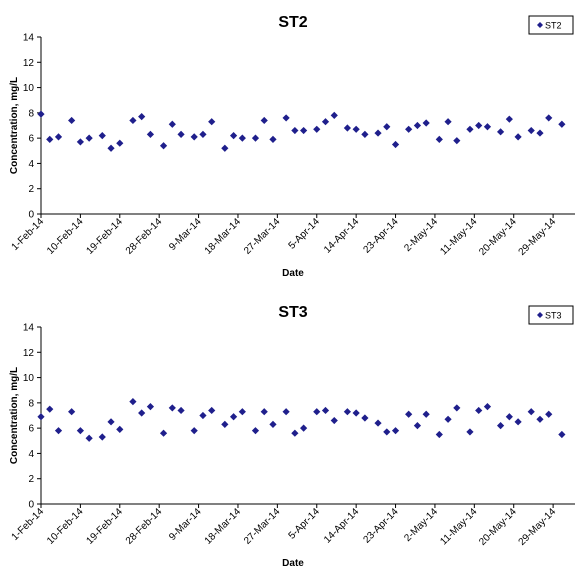 This screenshot has width=587, height=580. Describe the element at coordinates (262, 236) in the screenshot. I see `x-tick-label: 27-Mar-14` at that location.